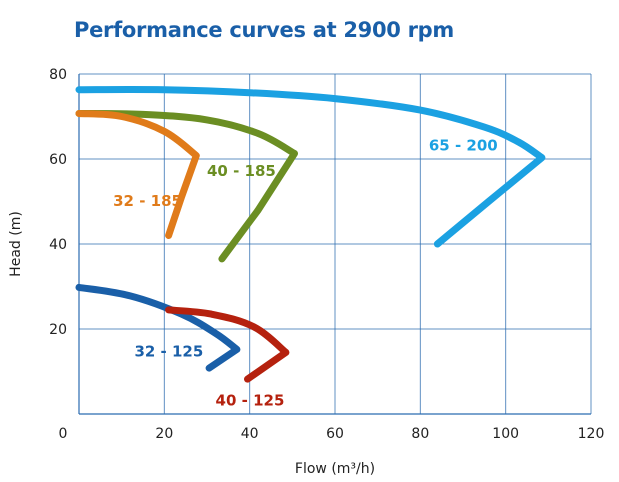  What do you see at coordinates (250, 401) in the screenshot?
I see `series-label-40-125: 40 - 125` at bounding box center [250, 401].